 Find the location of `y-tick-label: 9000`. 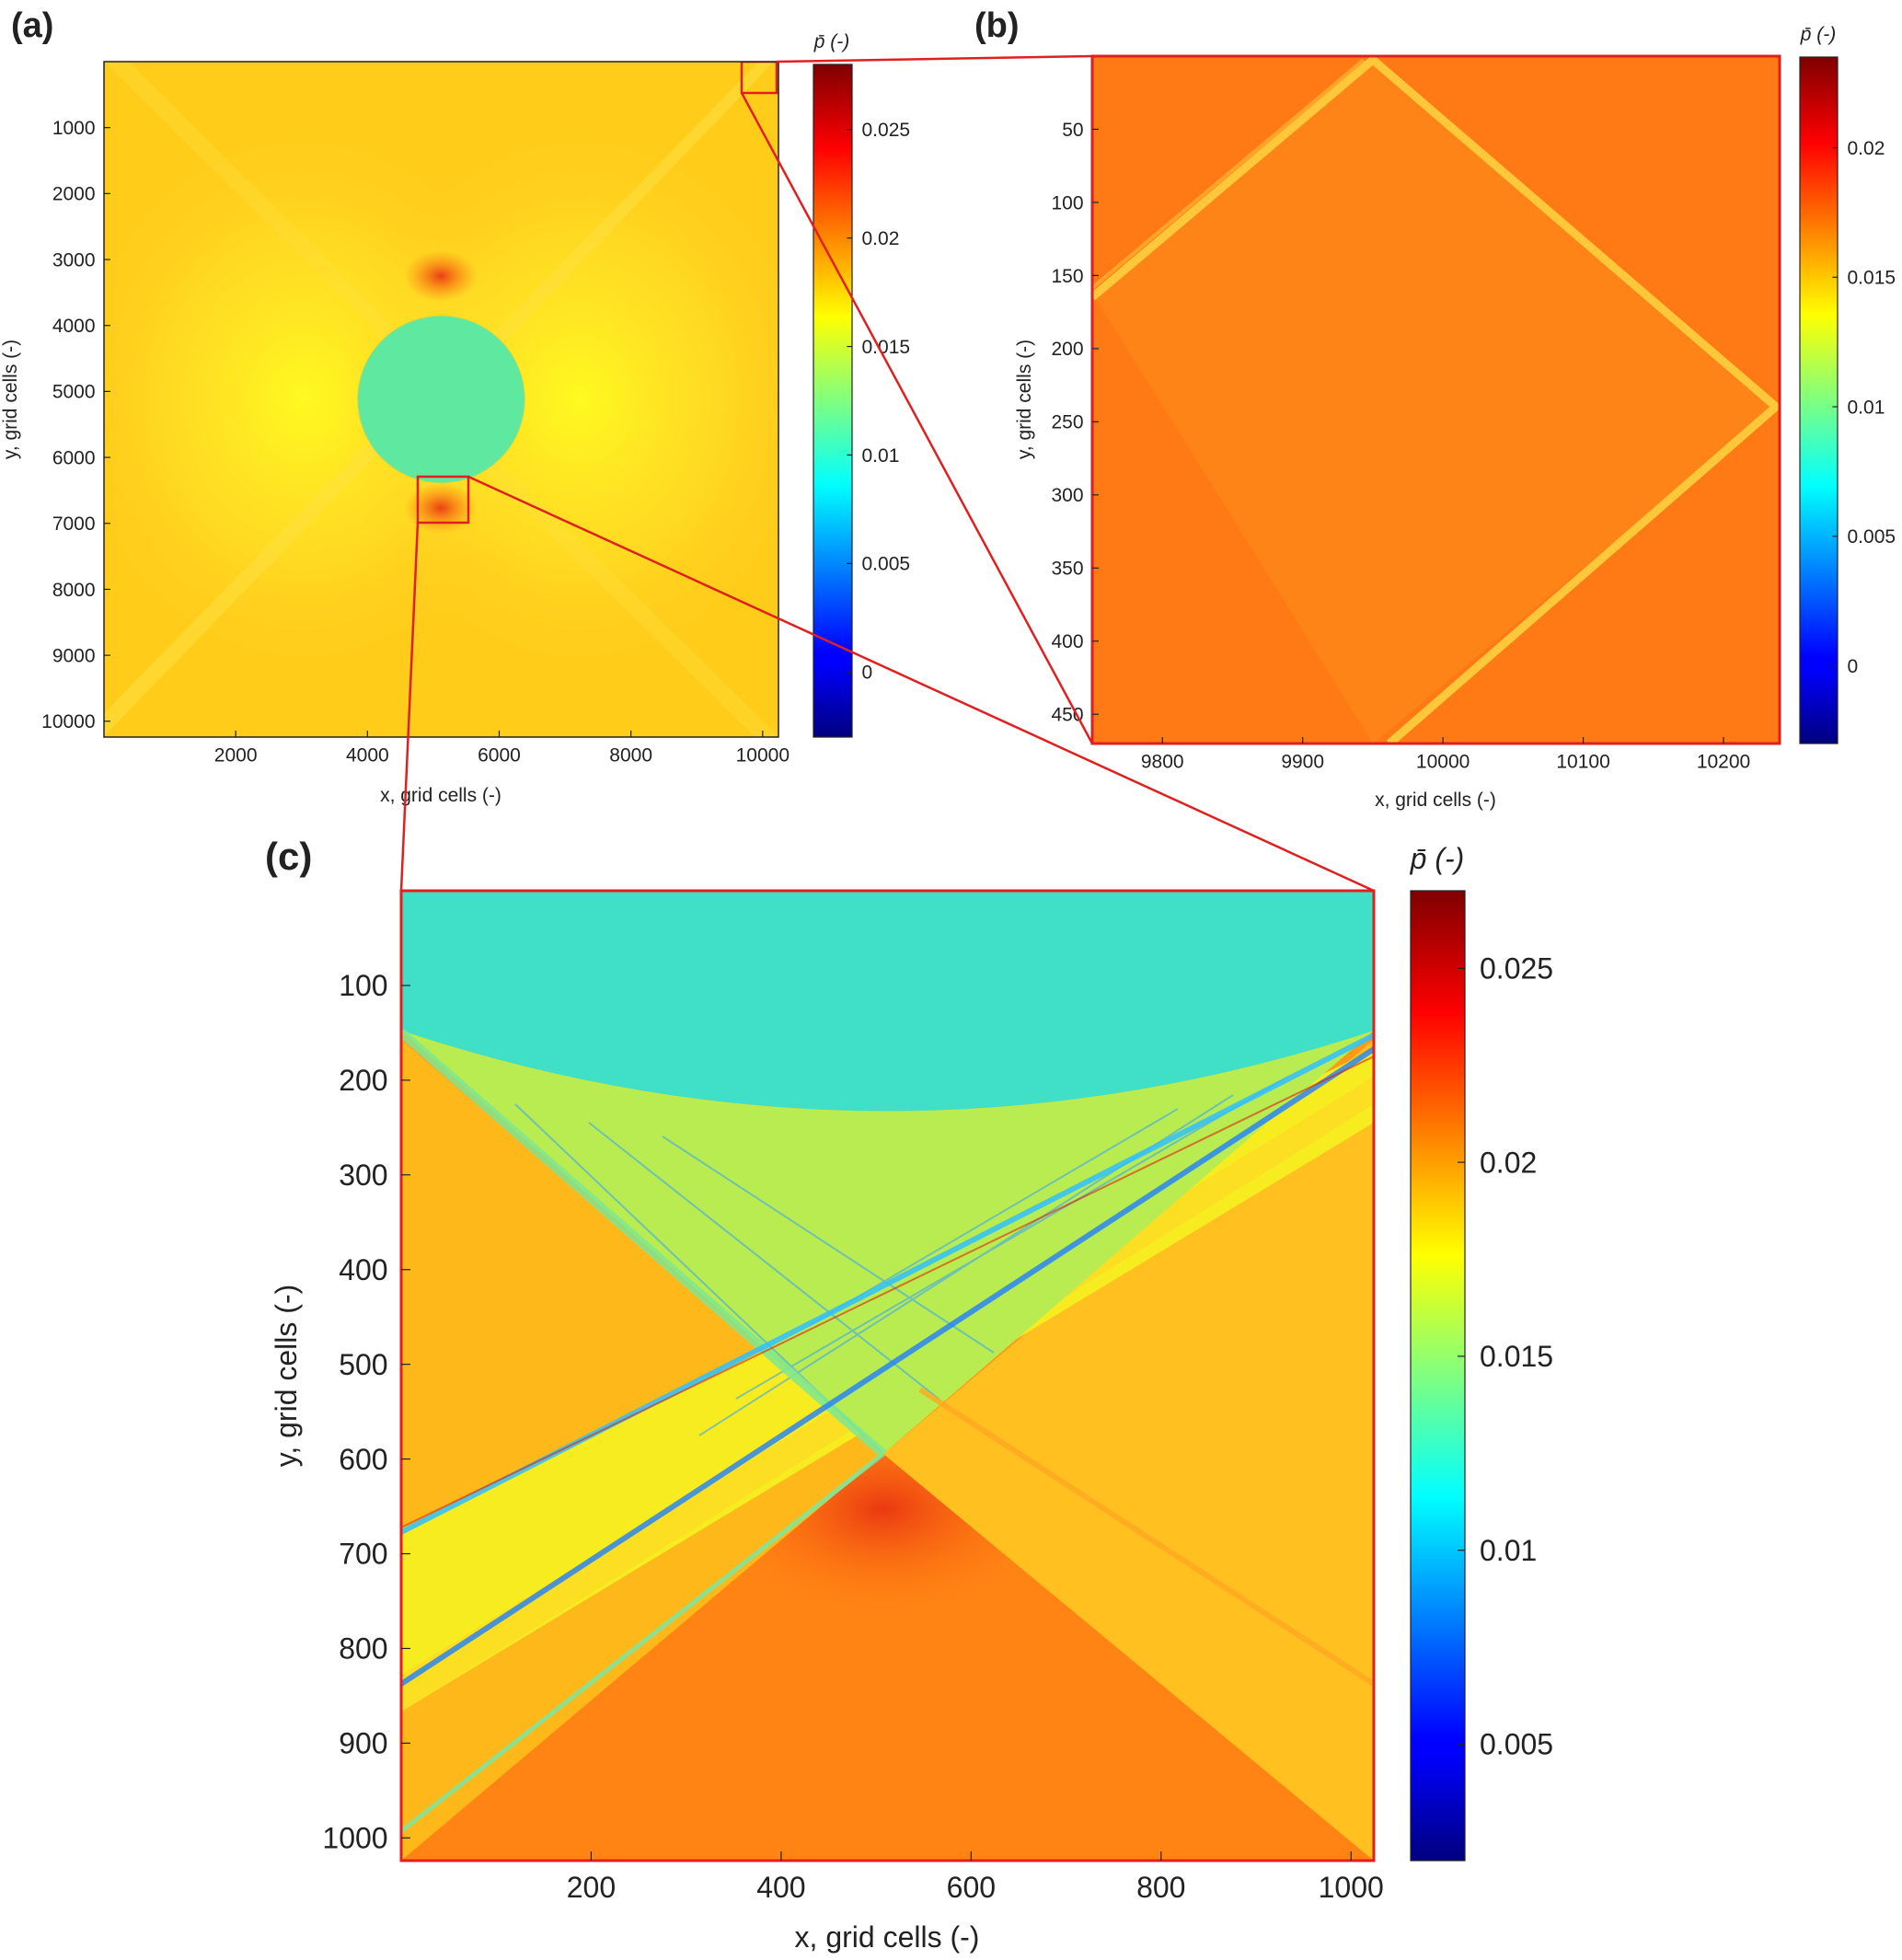

y-tick-label: 9000 is located at coordinates (74, 655).